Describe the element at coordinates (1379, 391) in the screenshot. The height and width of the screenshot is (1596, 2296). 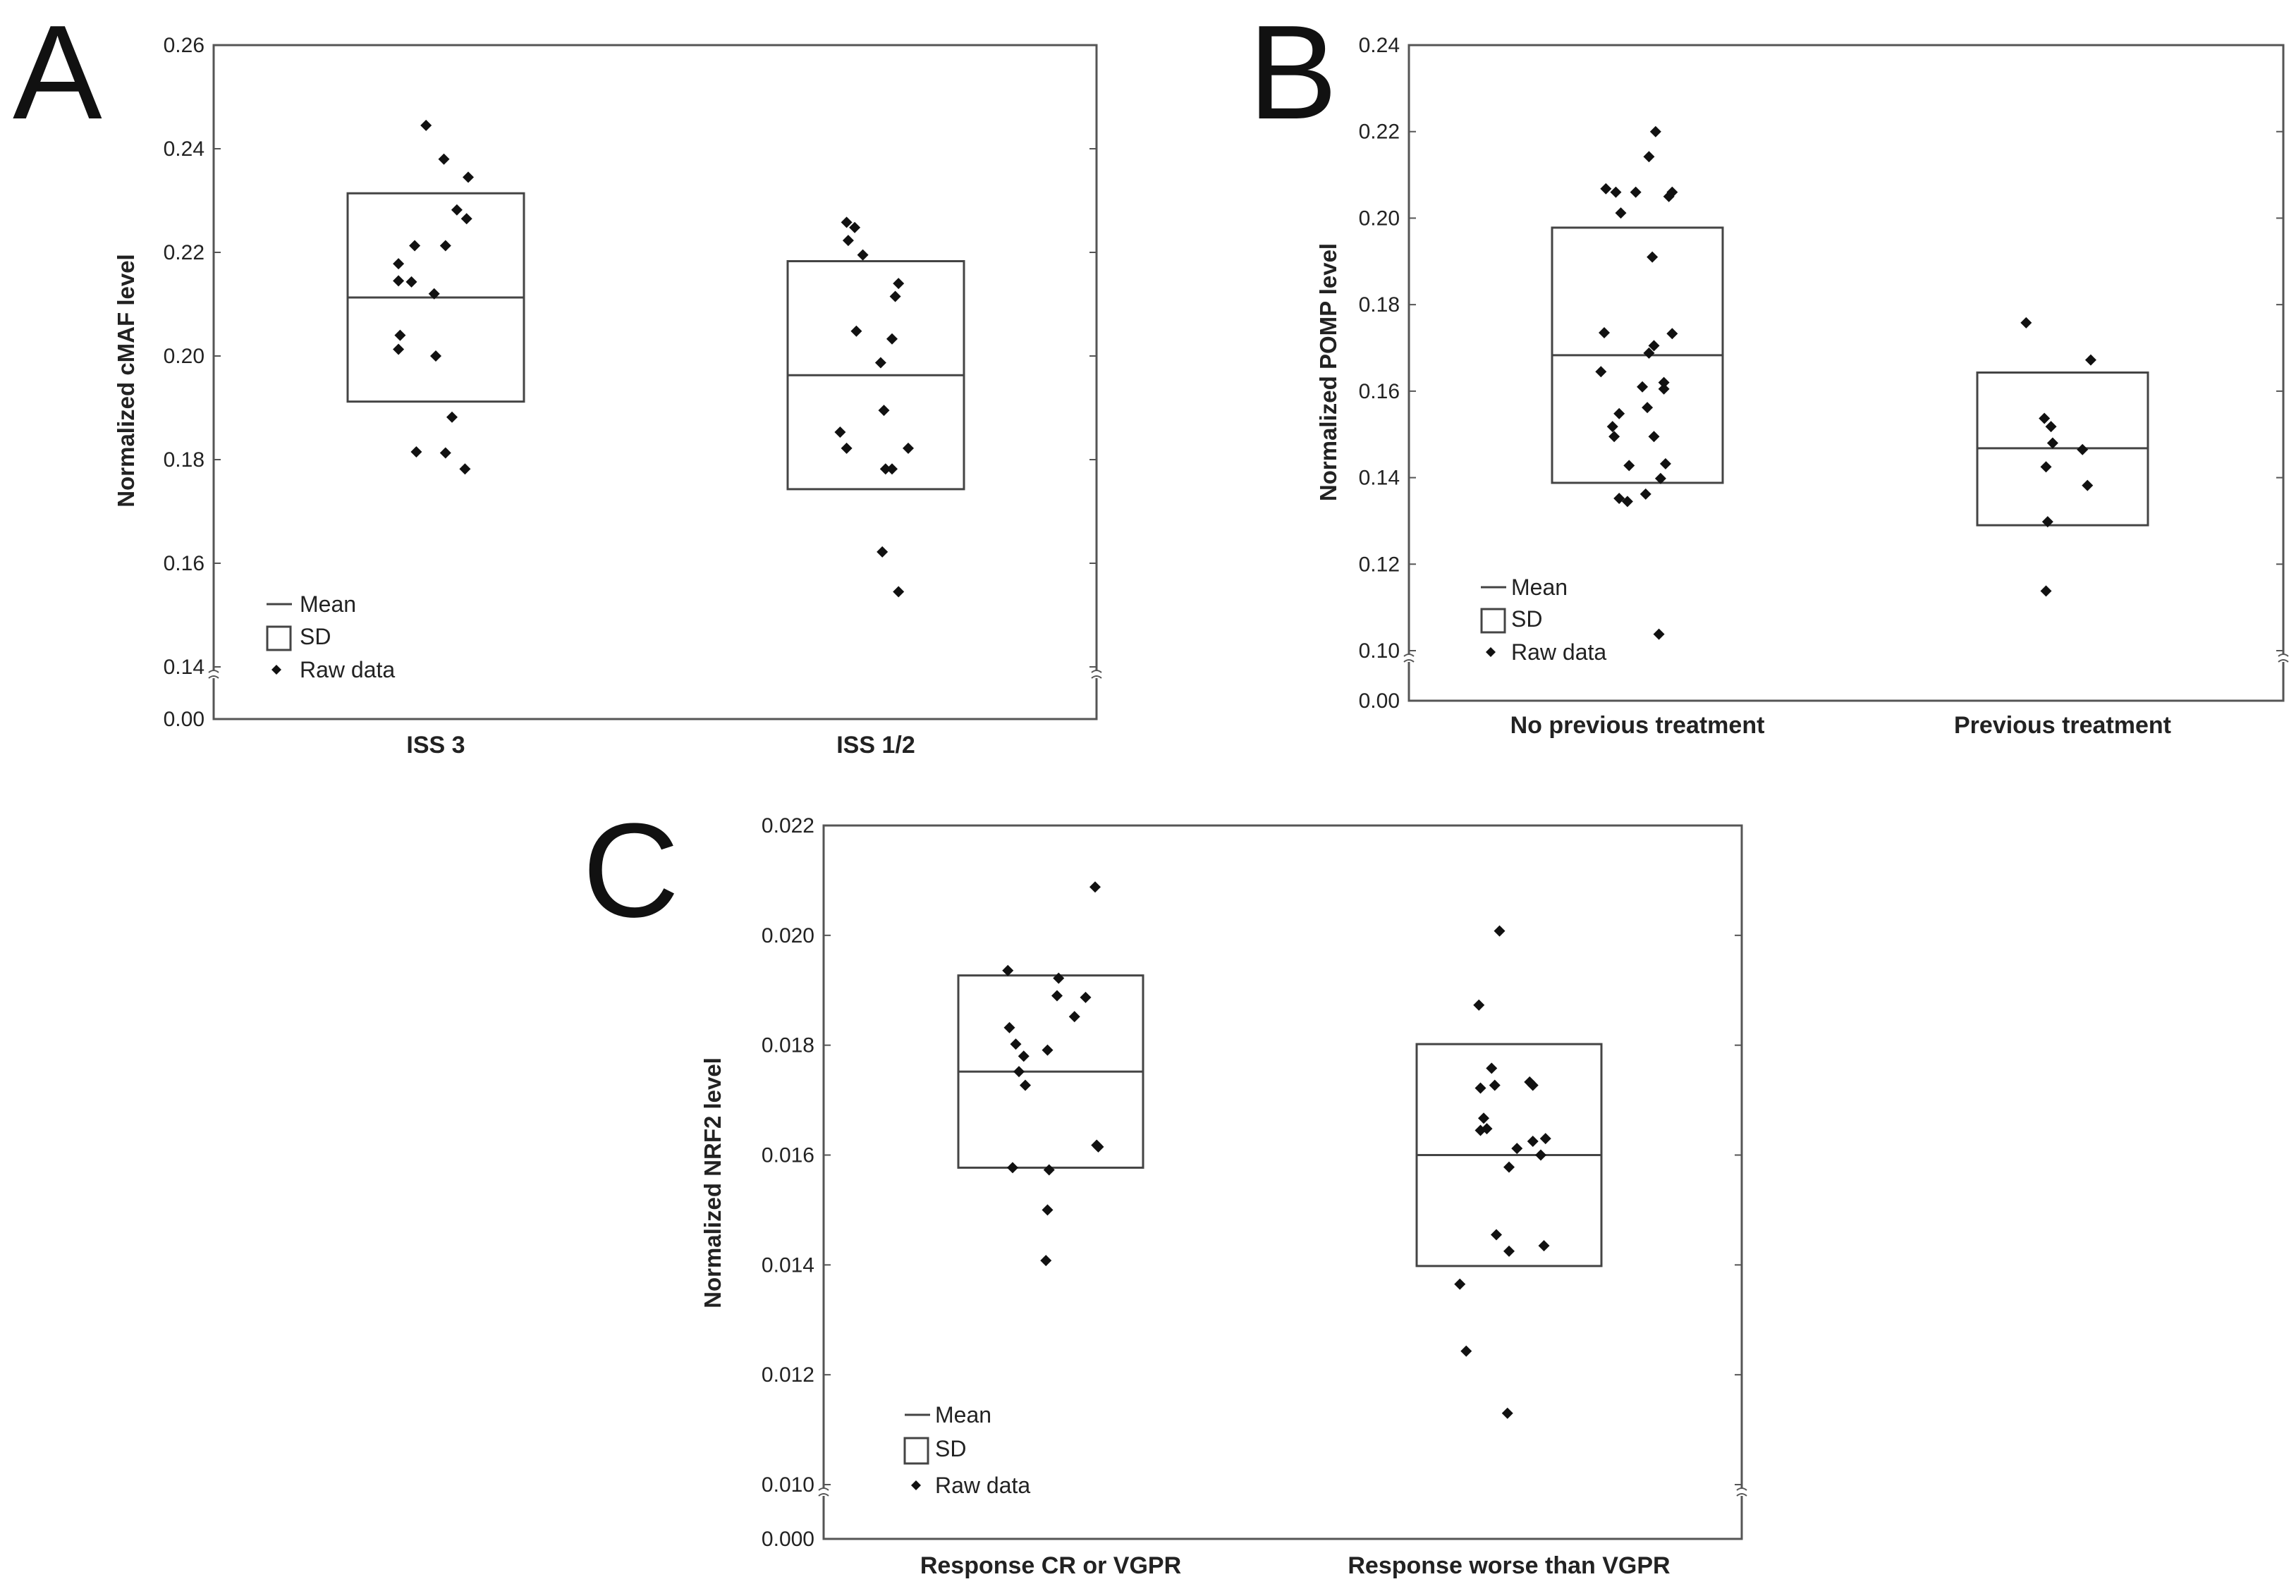
I see `y-tick-label: 0.16` at that location.